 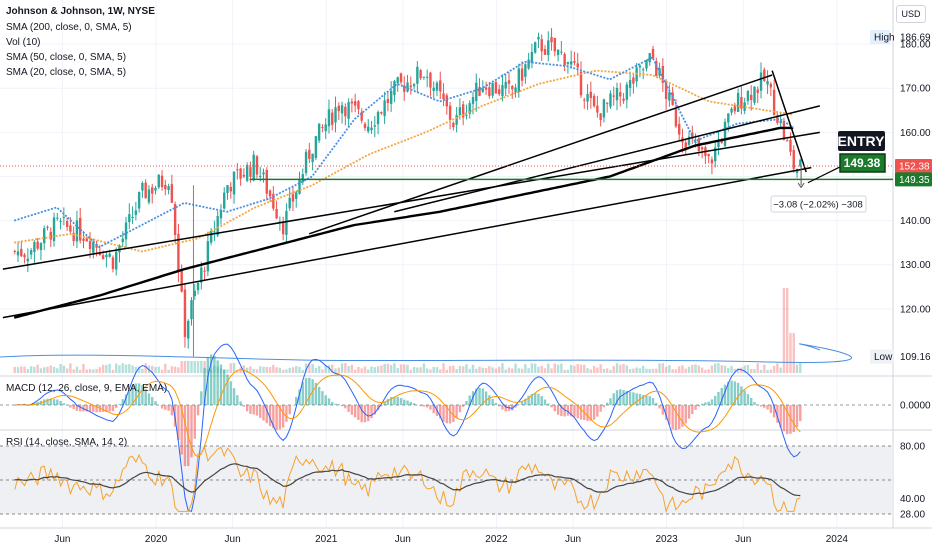 I want to click on entry-pointer, so click(x=825, y=174).